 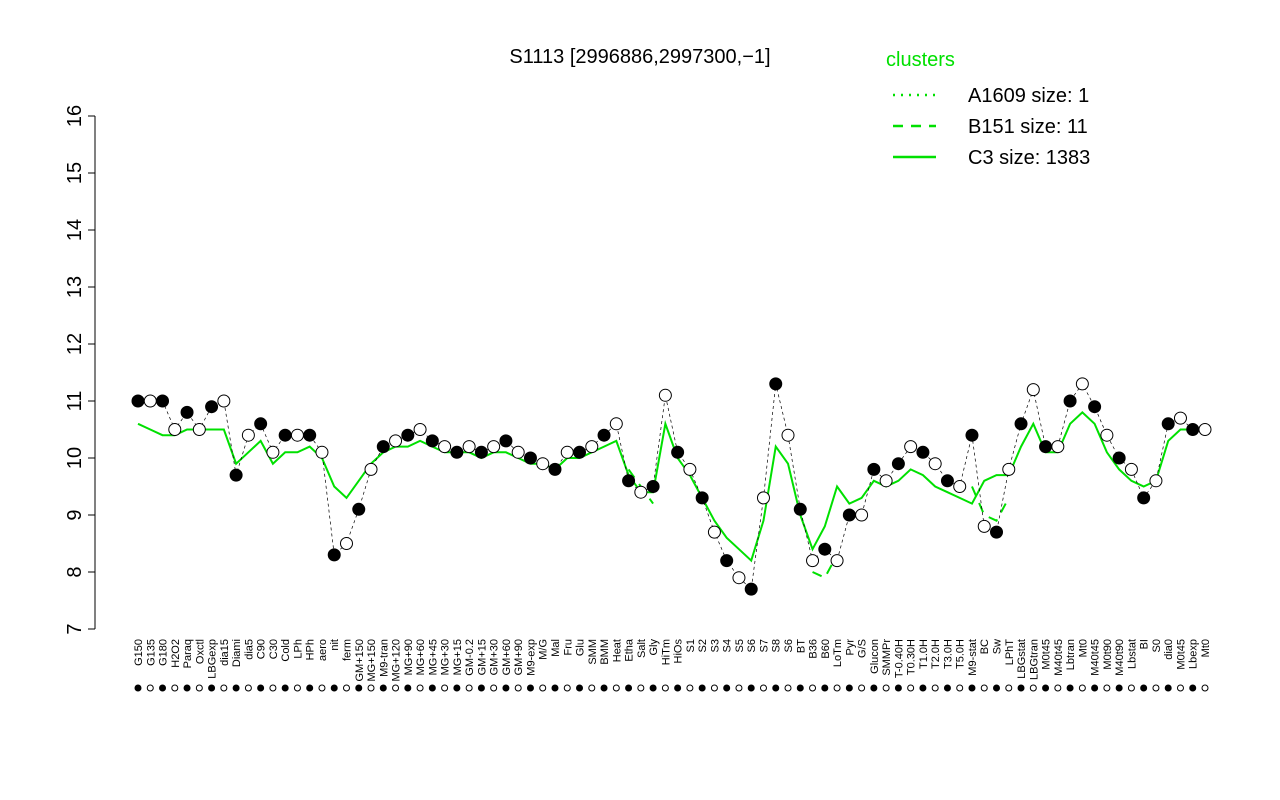 What do you see at coordinates (985, 646) in the screenshot?
I see `x-tick-label: BC` at bounding box center [985, 646].